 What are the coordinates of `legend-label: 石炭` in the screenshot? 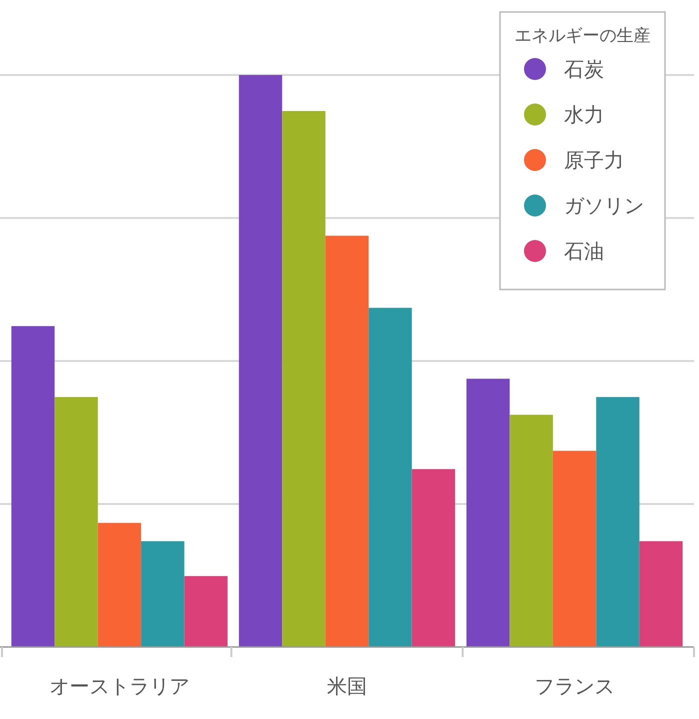 It's located at (584, 69).